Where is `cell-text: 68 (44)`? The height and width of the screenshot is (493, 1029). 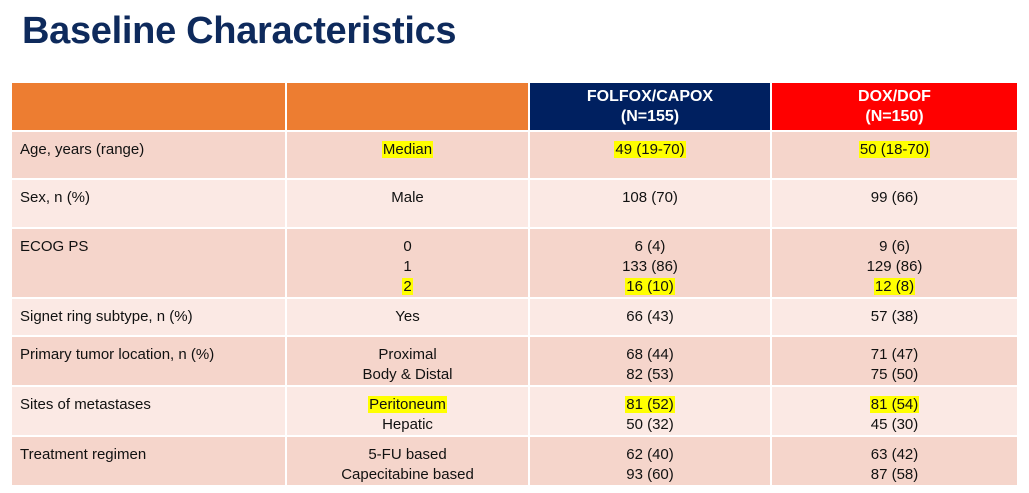 cell-text: 68 (44) is located at coordinates (650, 354).